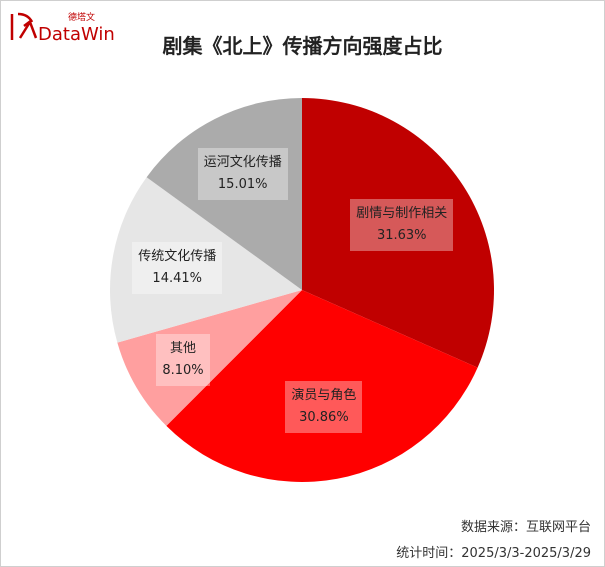 This screenshot has height=567, width=605. I want to click on slice-label-0: 剧情与制作相关 31.63%, so click(402, 225).